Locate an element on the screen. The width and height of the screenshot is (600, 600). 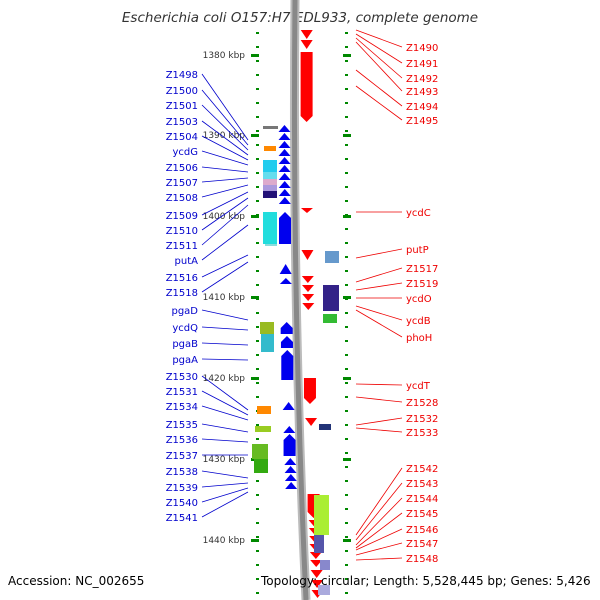
gene-label-left: Z1506 is located at coordinates (182, 168).